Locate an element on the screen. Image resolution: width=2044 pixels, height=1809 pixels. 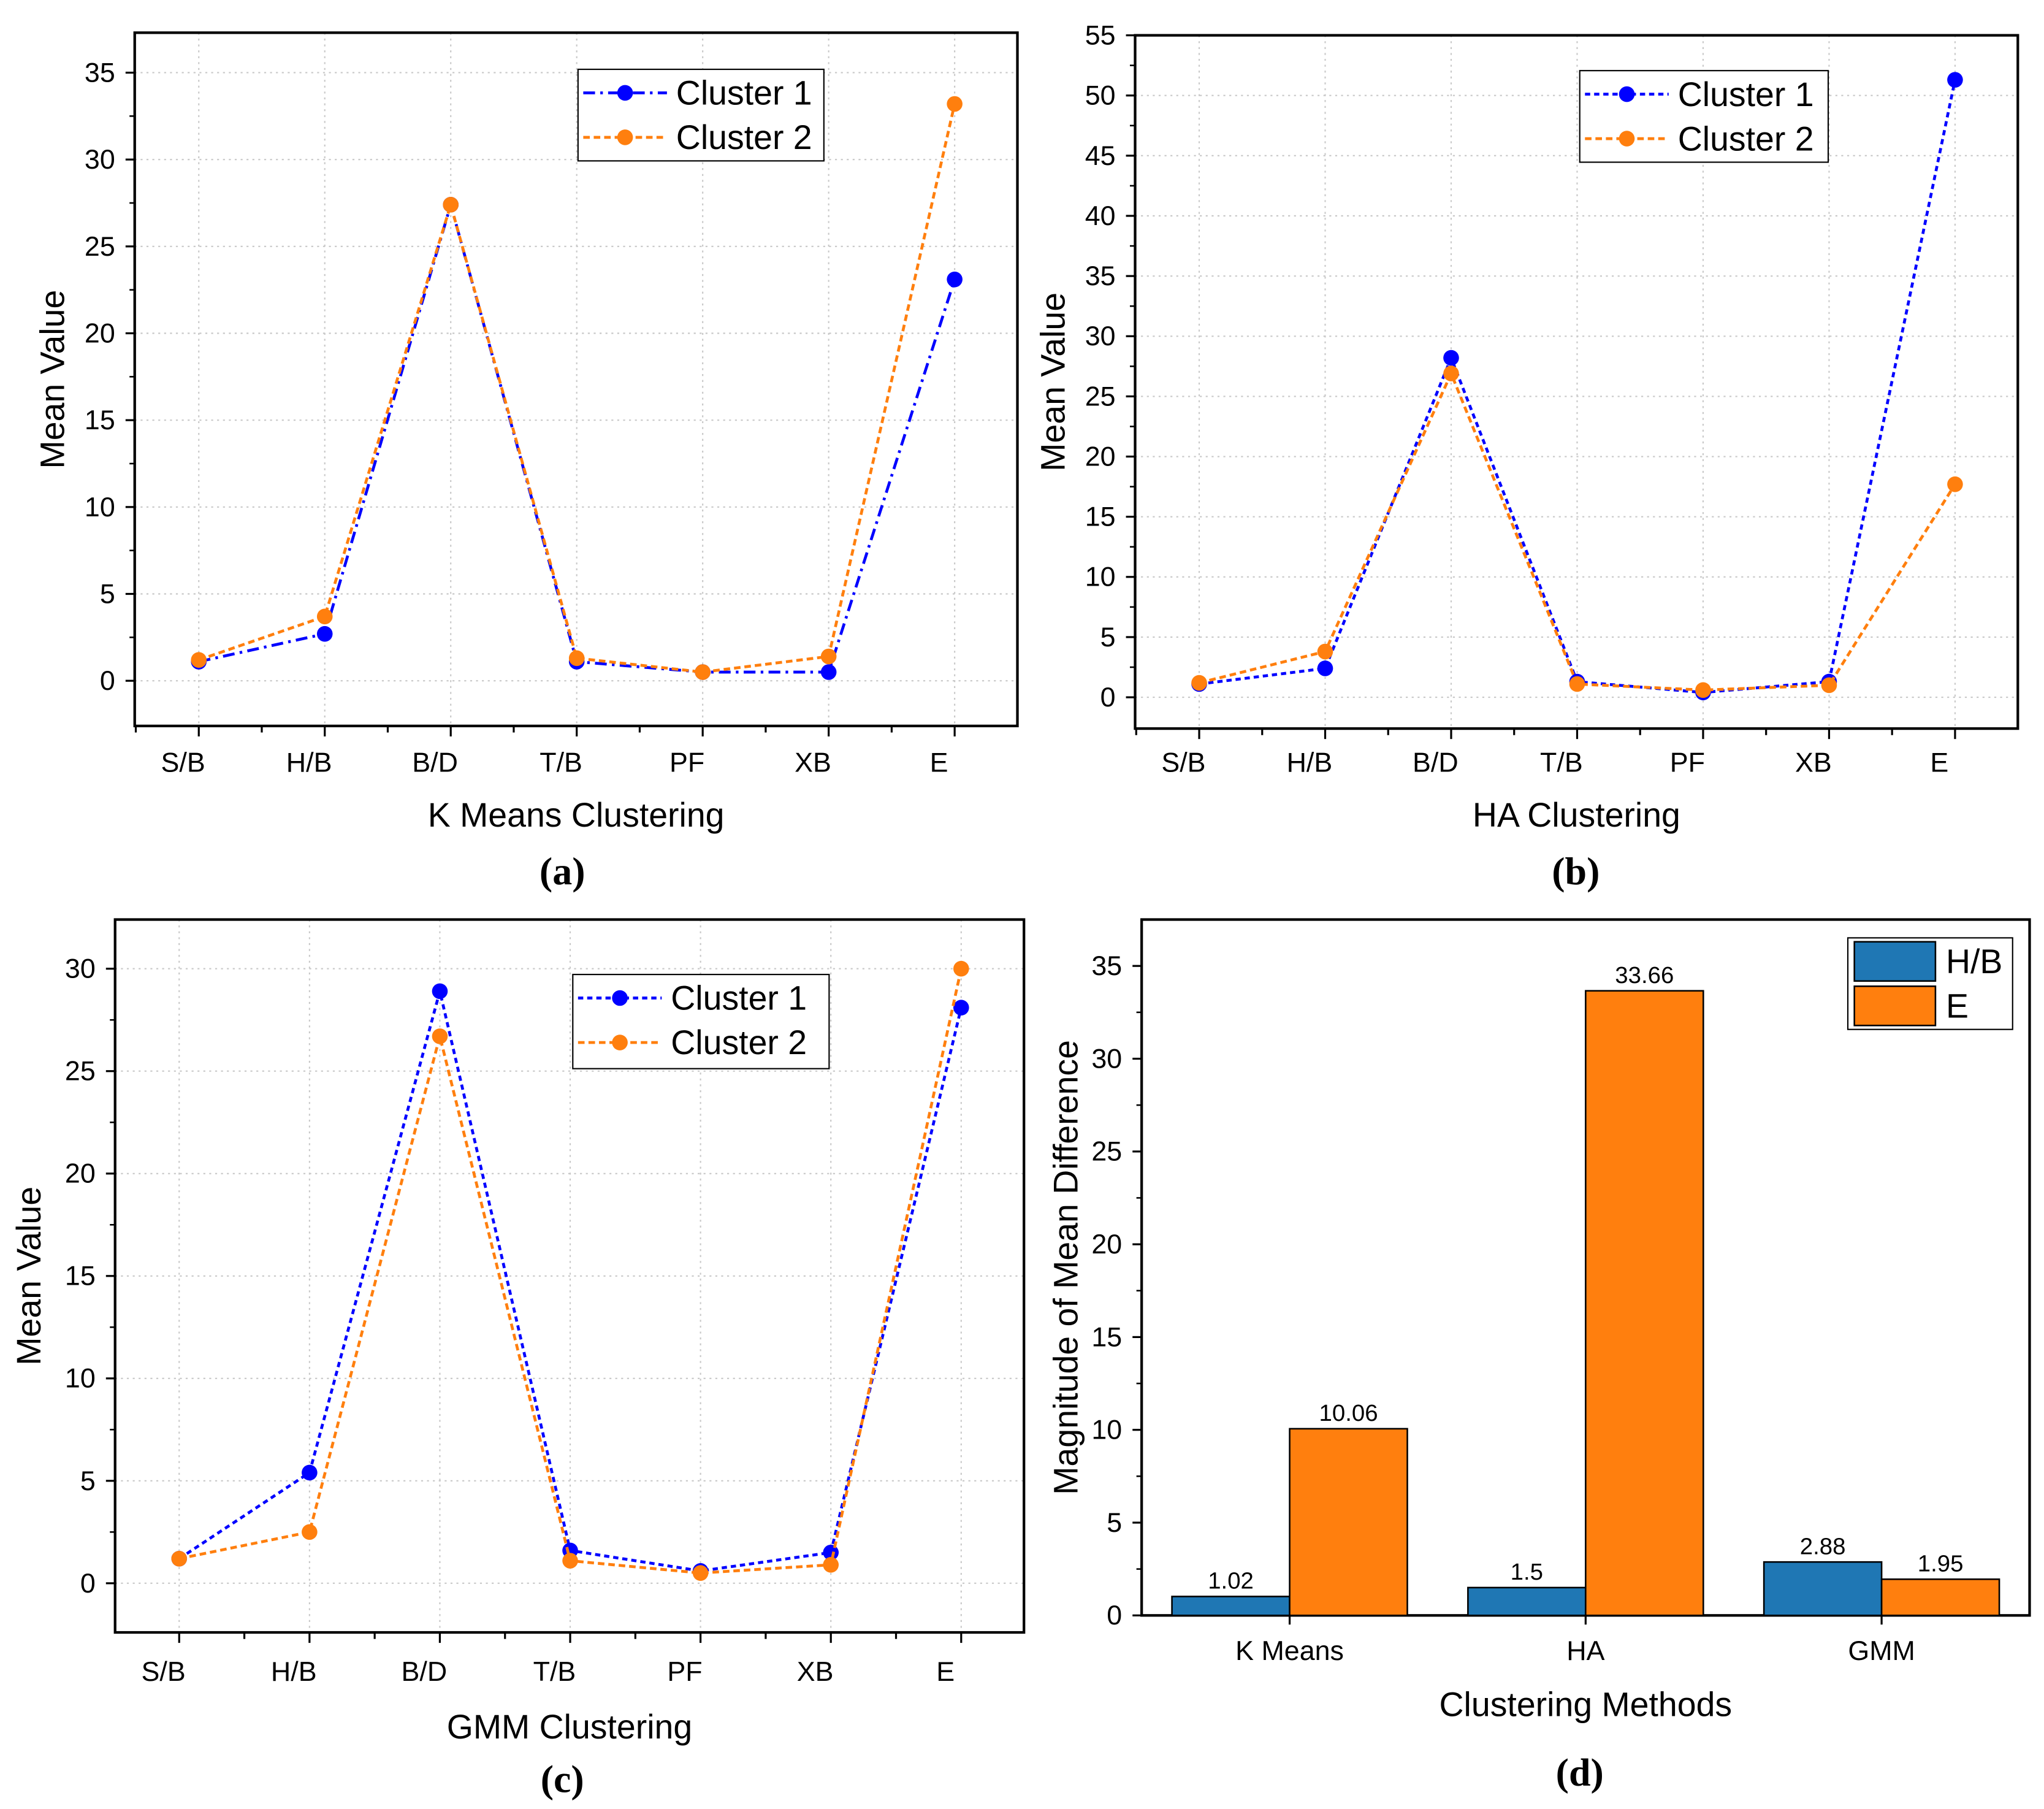
x-axis-title: K Means Clustering is located at coordinates (576, 815).